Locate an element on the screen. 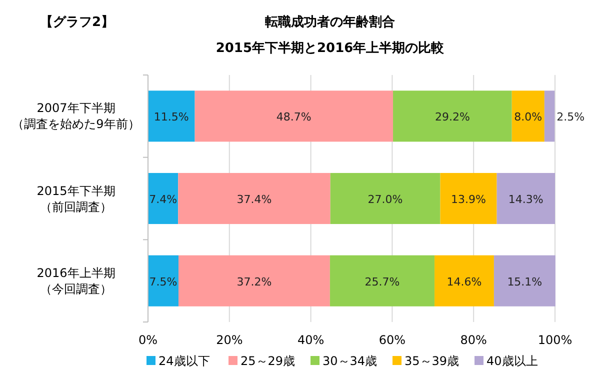 Image resolution: width=590 pixels, height=382 pixels. chart-subtitle: 2015年下半期と2016年上半期の比較 is located at coordinates (331, 48).